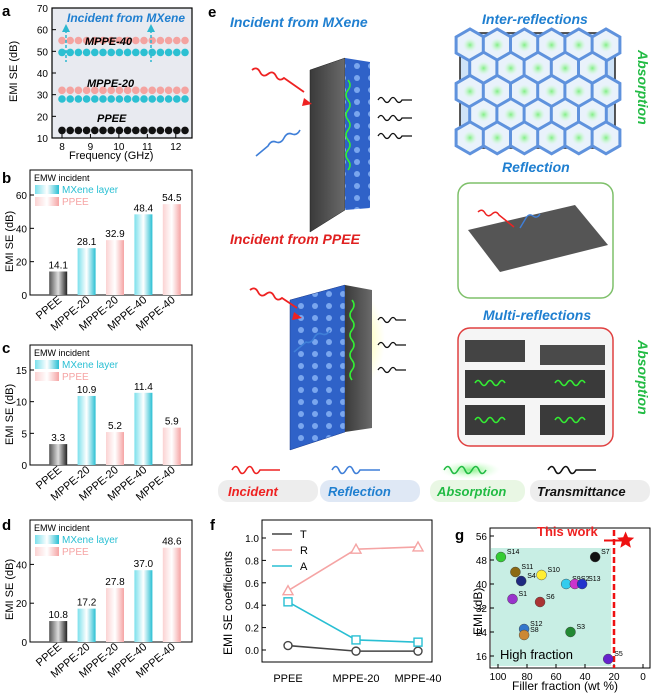  Describe the element at coordinates (295, 239) in the screenshot. I see `incident-ppee-label: Incident from PPEE` at that location.